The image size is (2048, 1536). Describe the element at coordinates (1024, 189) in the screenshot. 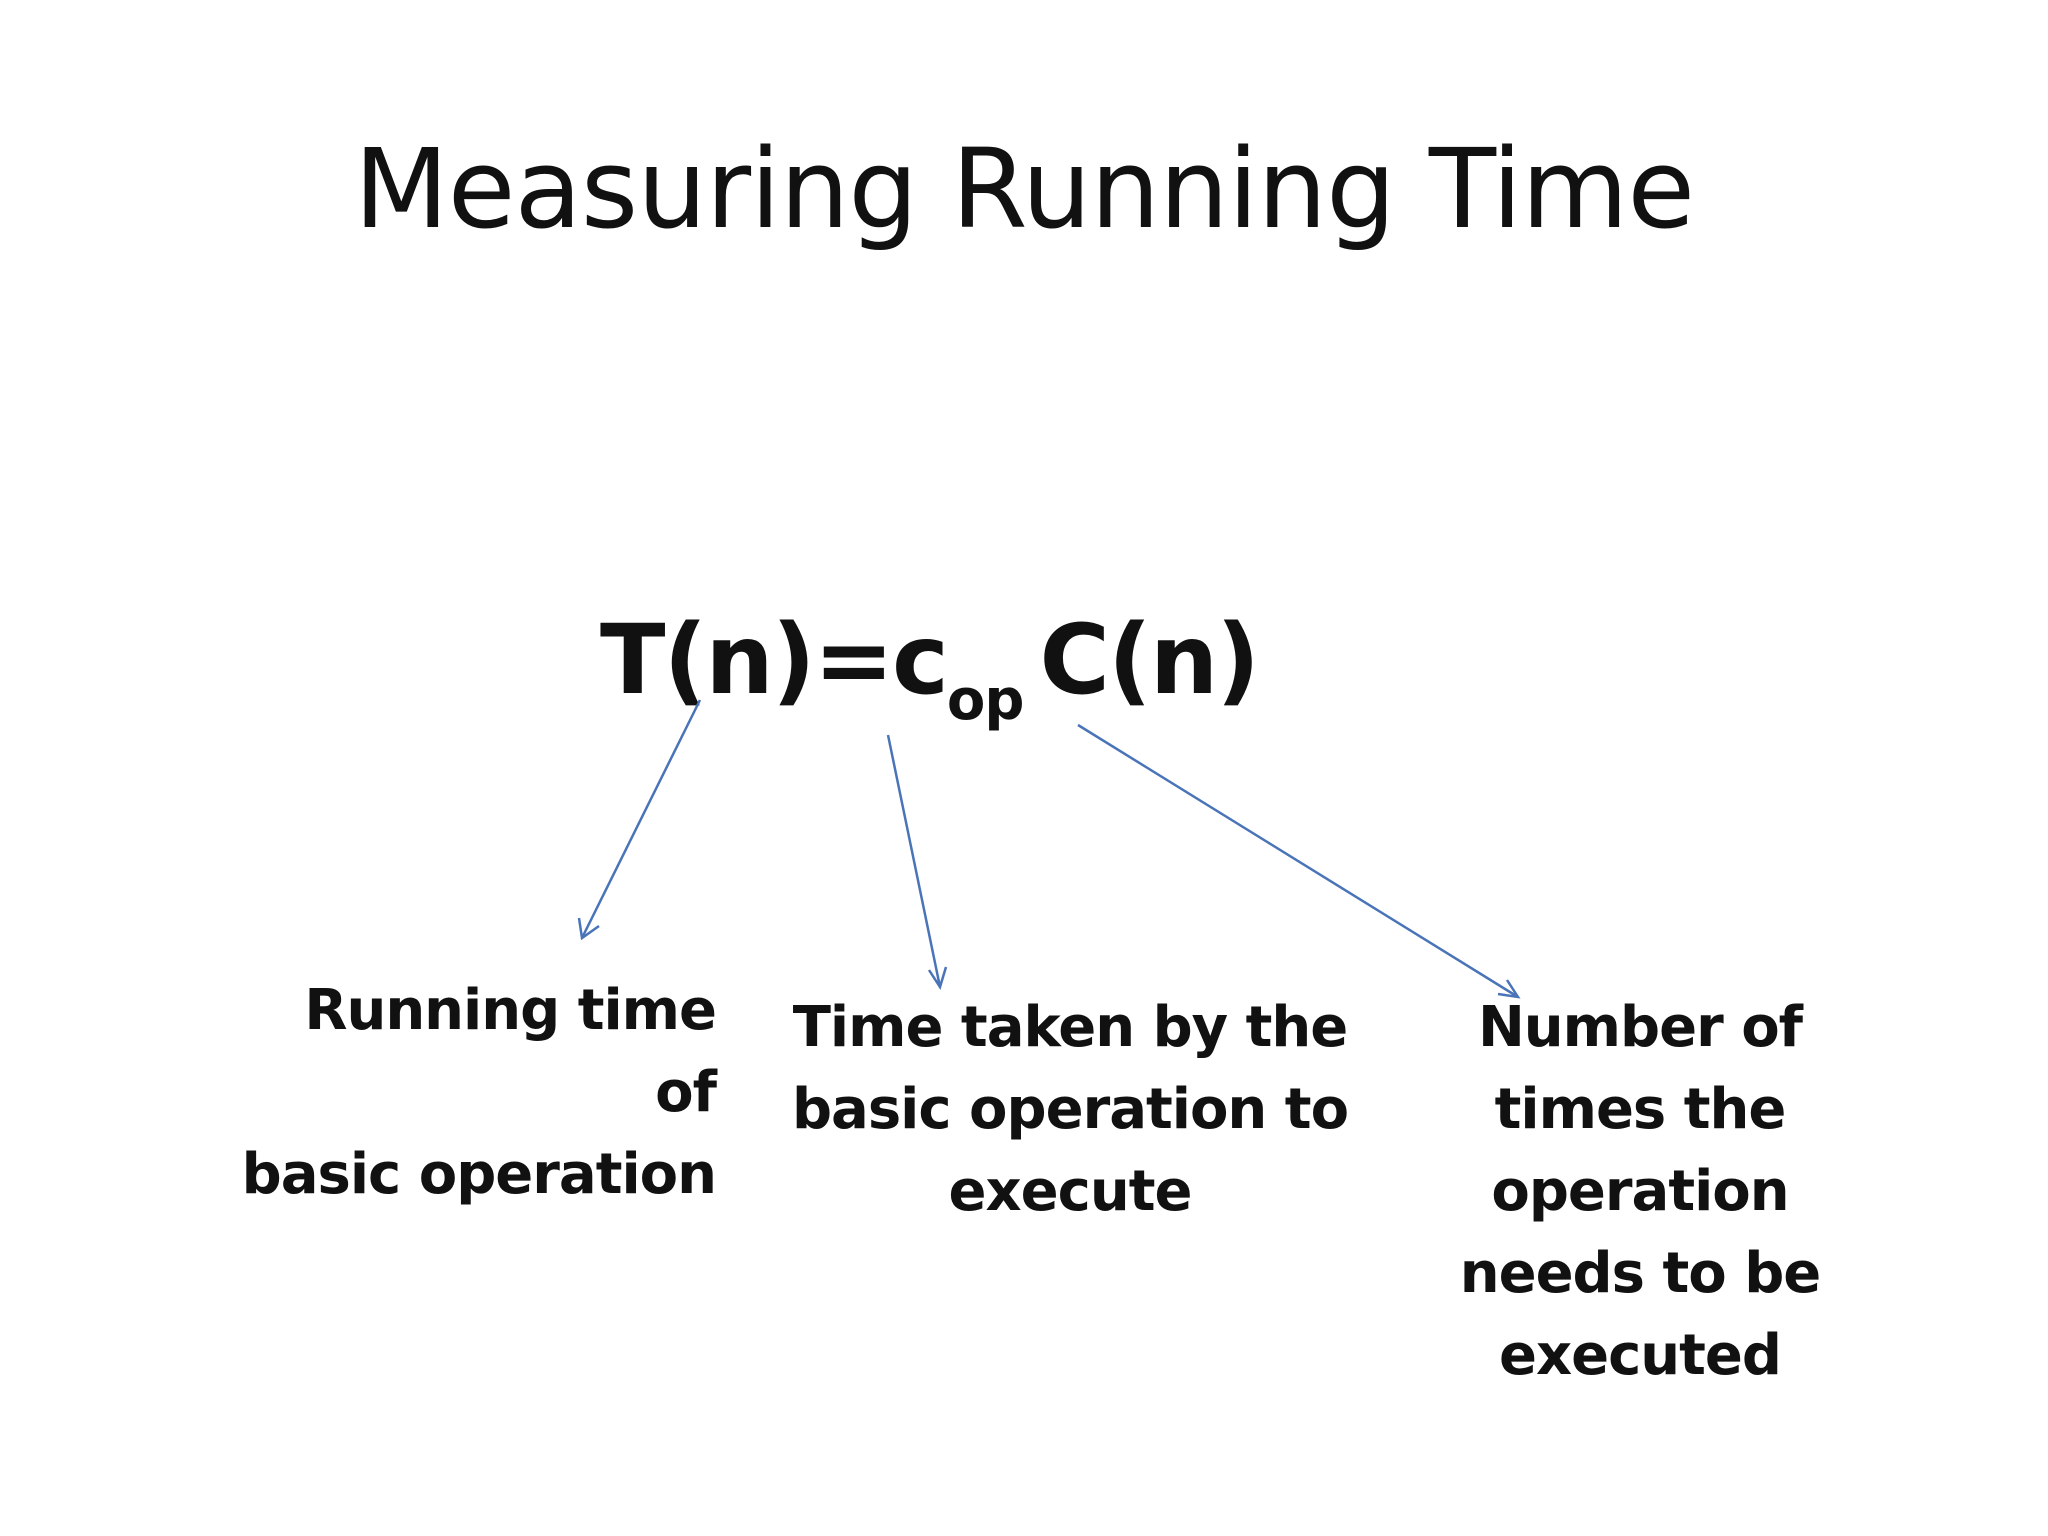

I see `slide-title: Measuring Running Time` at that location.